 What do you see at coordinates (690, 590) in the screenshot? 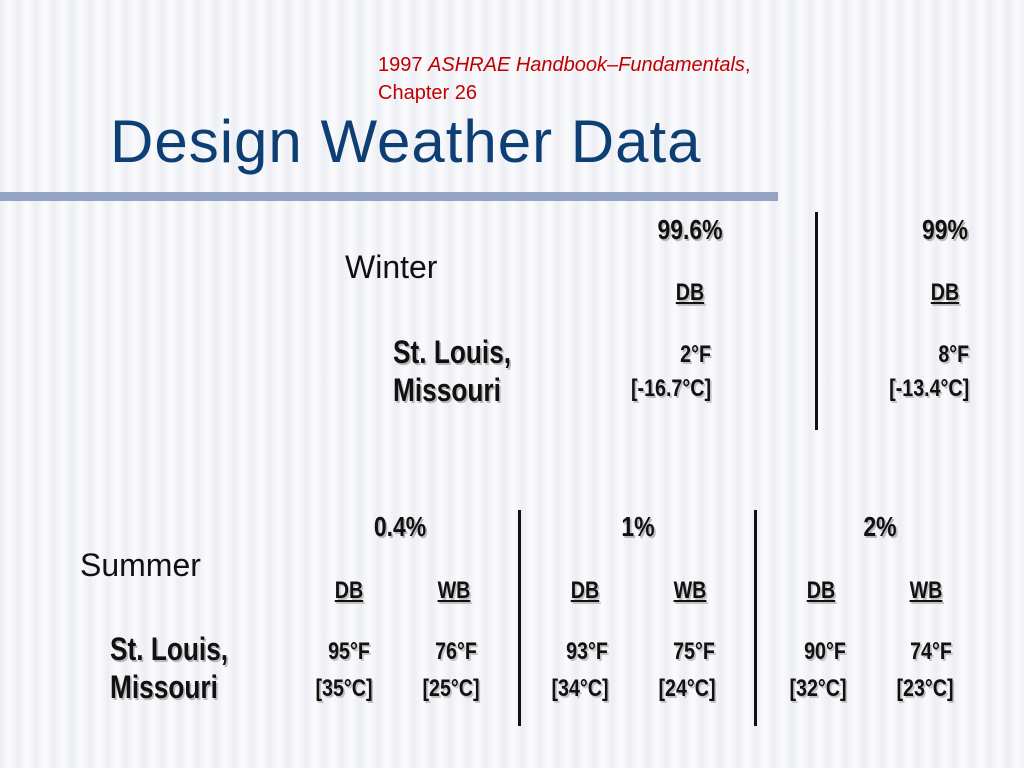
I see `summer-group2-wb-header: WB` at bounding box center [690, 590].